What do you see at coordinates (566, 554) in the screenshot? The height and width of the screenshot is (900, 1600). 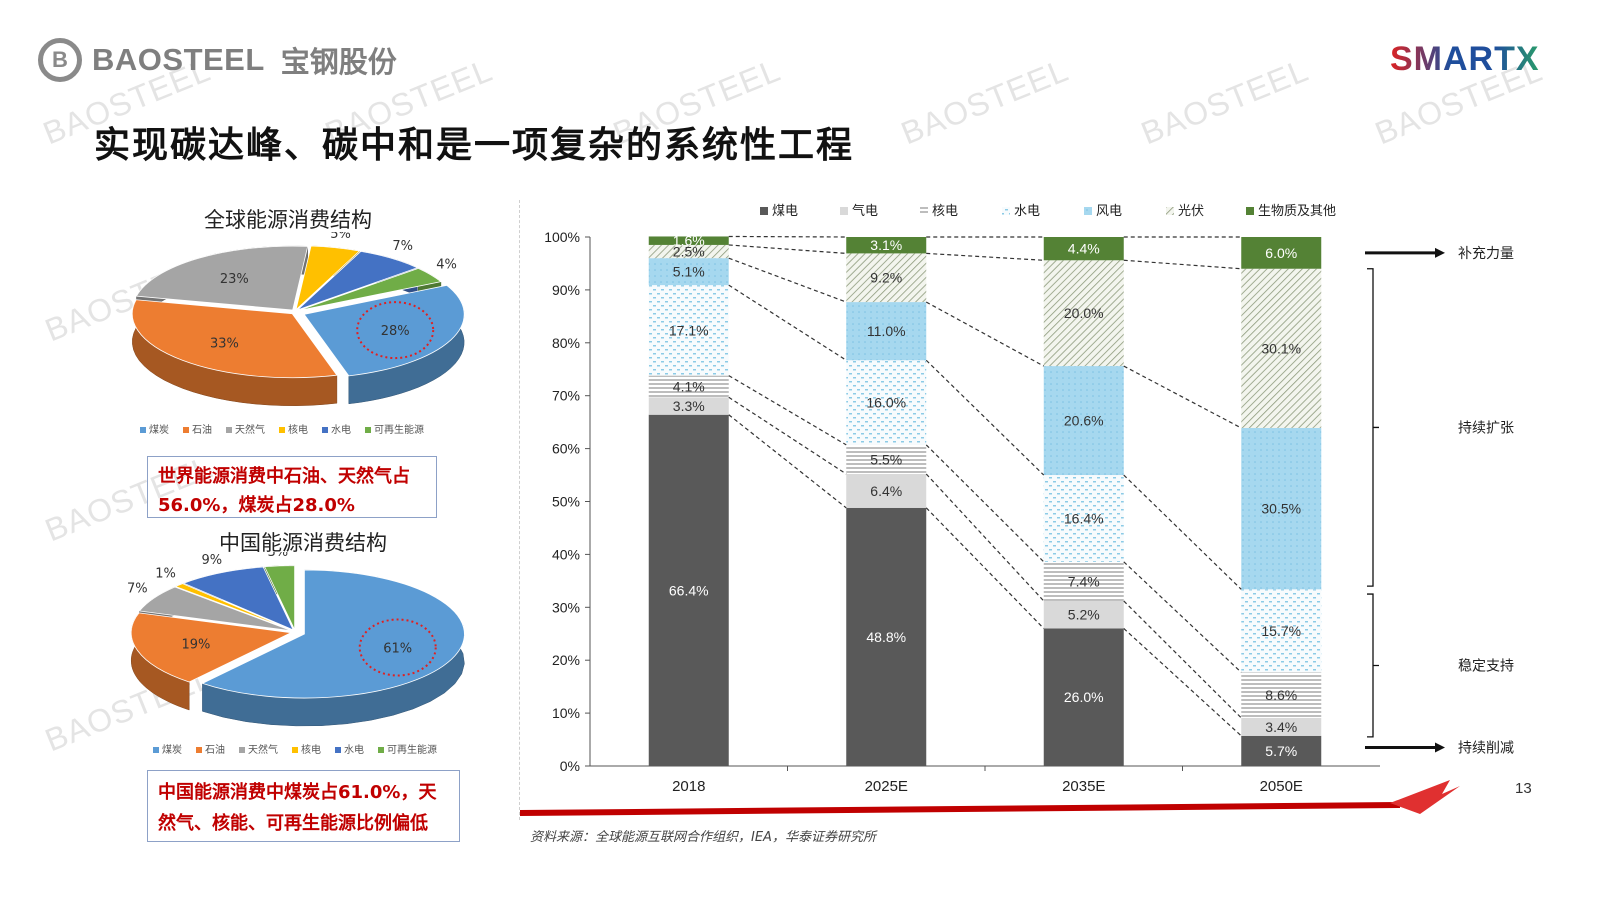 I see `y-tick-label: 40%` at bounding box center [566, 554].